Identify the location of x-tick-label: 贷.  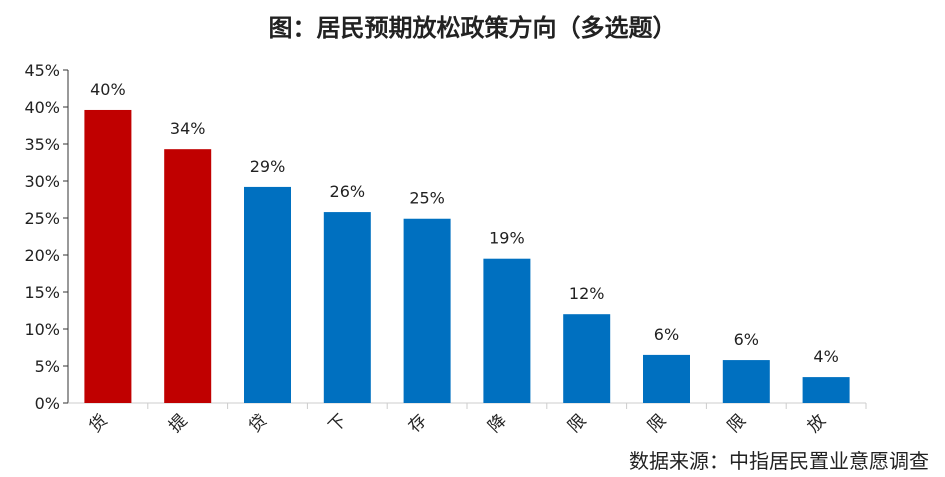
(258, 424).